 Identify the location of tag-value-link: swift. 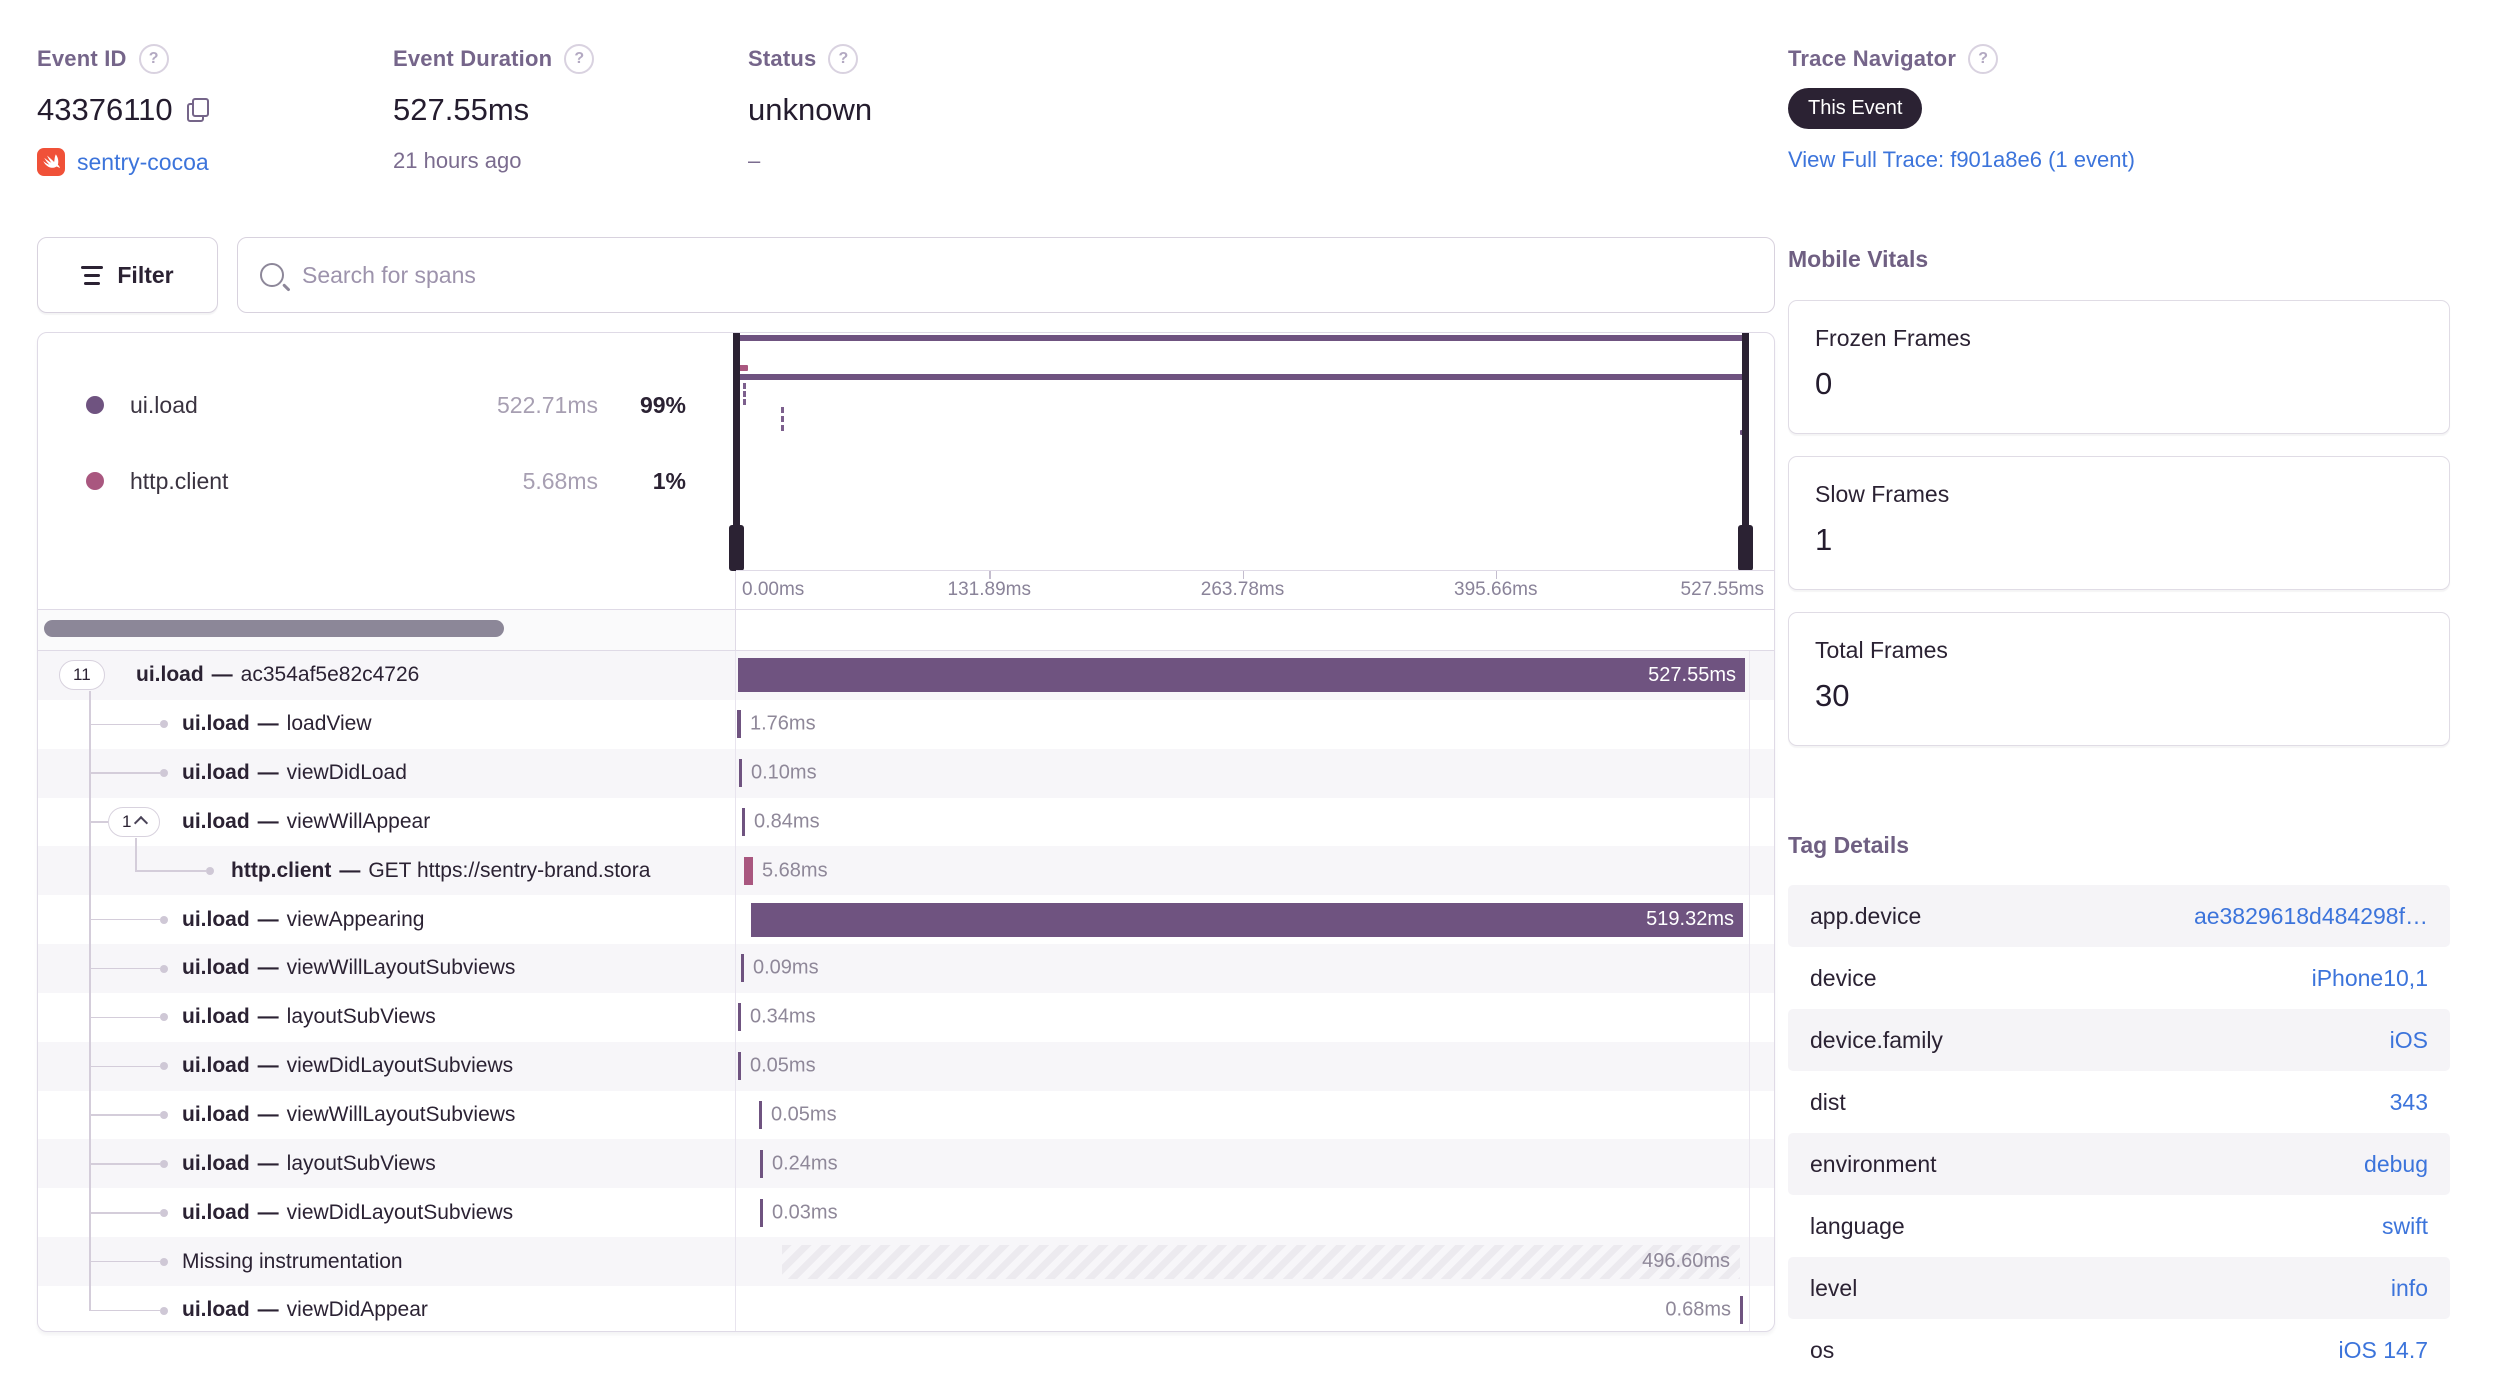
(2405, 1225).